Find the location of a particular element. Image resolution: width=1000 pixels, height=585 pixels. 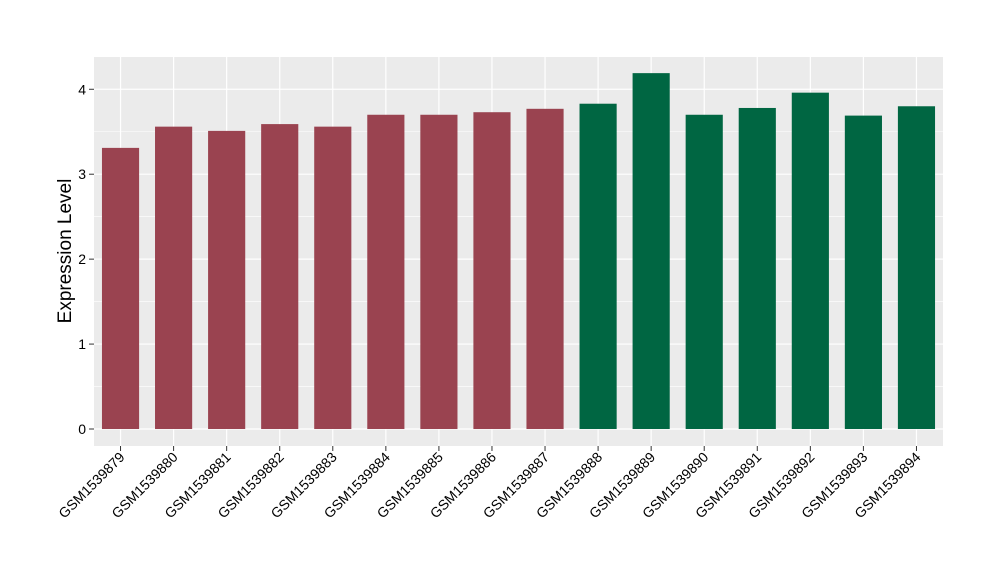

bar-GSM1539887 is located at coordinates (545, 269).